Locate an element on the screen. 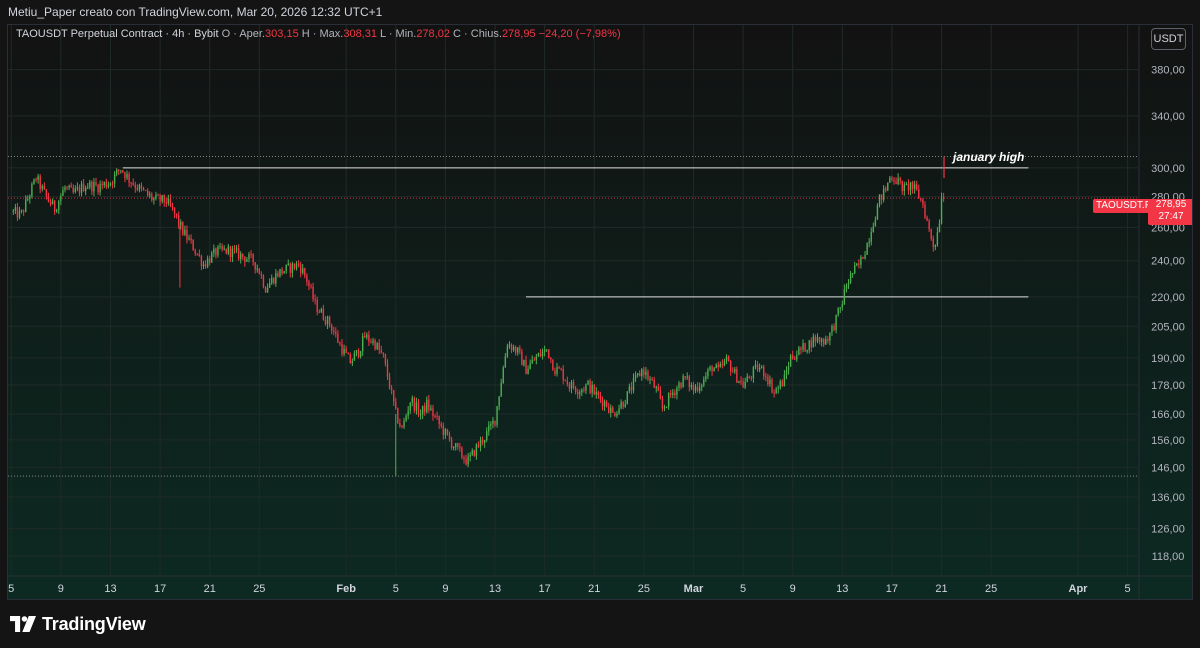 This screenshot has height=648, width=1200. tradingview-logo: TradingView is located at coordinates (78, 624).